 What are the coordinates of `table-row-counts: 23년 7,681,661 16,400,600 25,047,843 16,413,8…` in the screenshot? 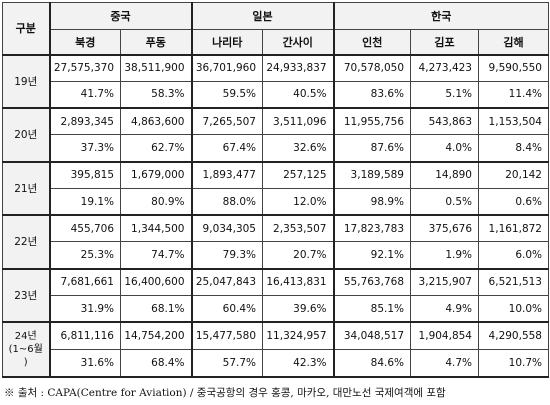 It's located at (275, 296).